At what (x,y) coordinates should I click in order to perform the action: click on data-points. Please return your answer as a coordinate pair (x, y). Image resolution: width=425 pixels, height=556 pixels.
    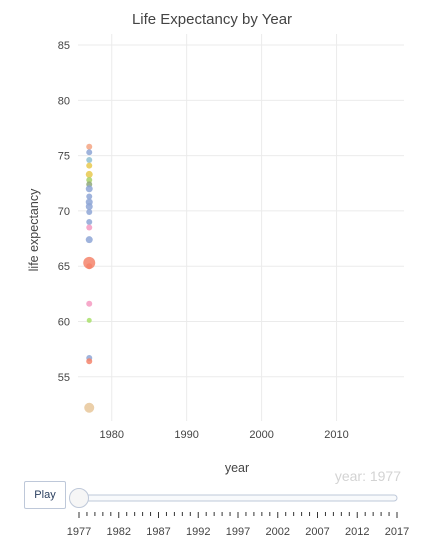
    Looking at the image, I should click on (89, 278).